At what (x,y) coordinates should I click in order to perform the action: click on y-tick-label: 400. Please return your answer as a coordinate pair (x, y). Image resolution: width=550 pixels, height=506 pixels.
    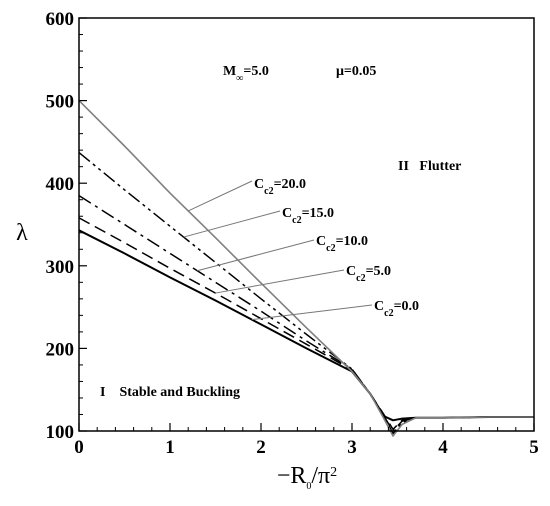
    Looking at the image, I should click on (60, 184).